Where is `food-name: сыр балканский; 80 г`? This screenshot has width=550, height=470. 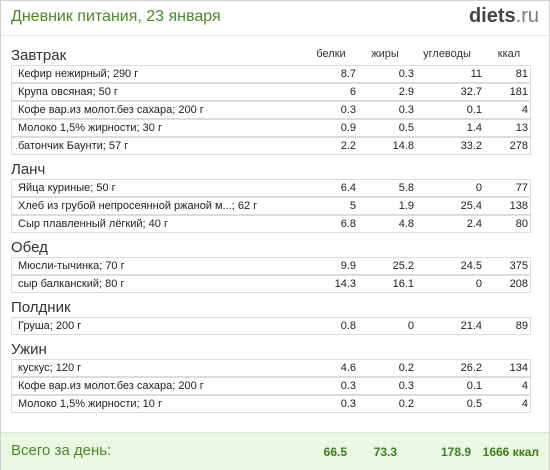 food-name: сыр балканский; 80 г is located at coordinates (71, 284).